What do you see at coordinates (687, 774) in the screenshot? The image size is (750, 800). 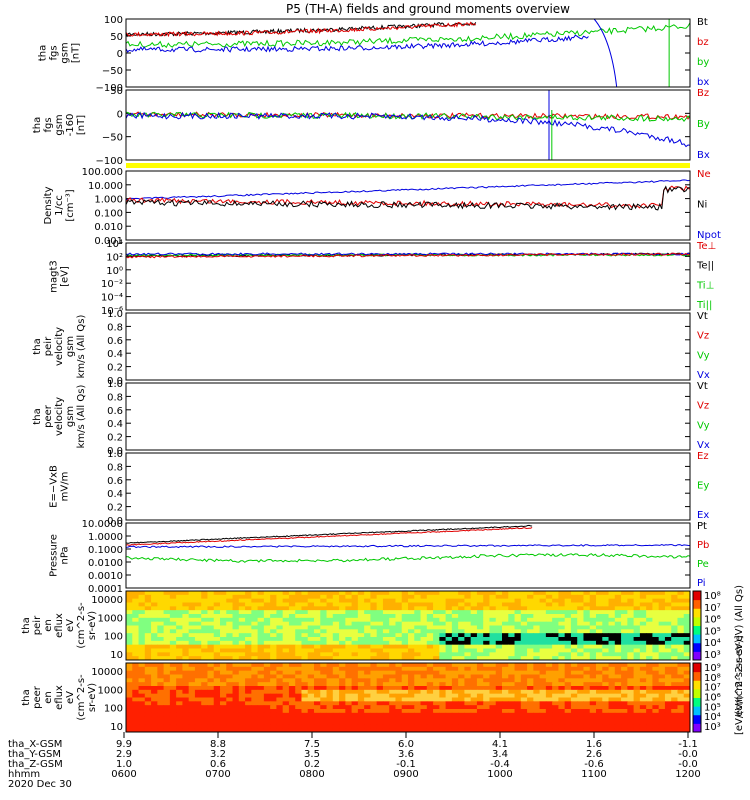 I see `footer-value: 1200` at bounding box center [687, 774].